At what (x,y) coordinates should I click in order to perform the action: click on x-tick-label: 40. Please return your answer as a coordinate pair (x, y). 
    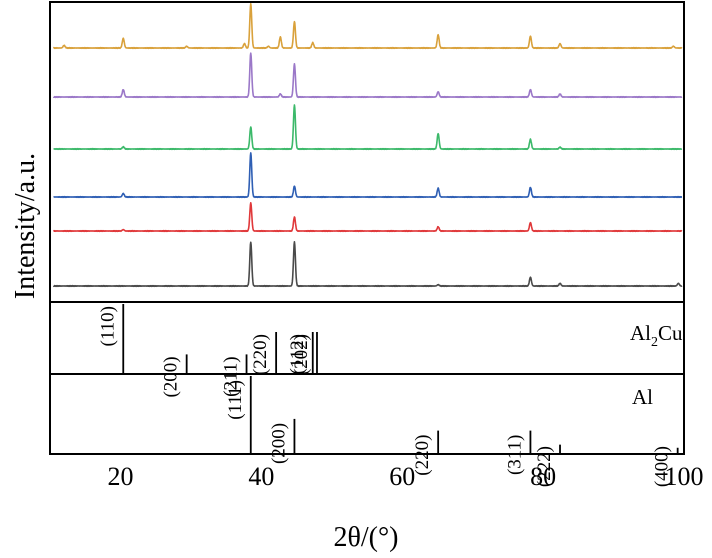
    Looking at the image, I should click on (261, 476).